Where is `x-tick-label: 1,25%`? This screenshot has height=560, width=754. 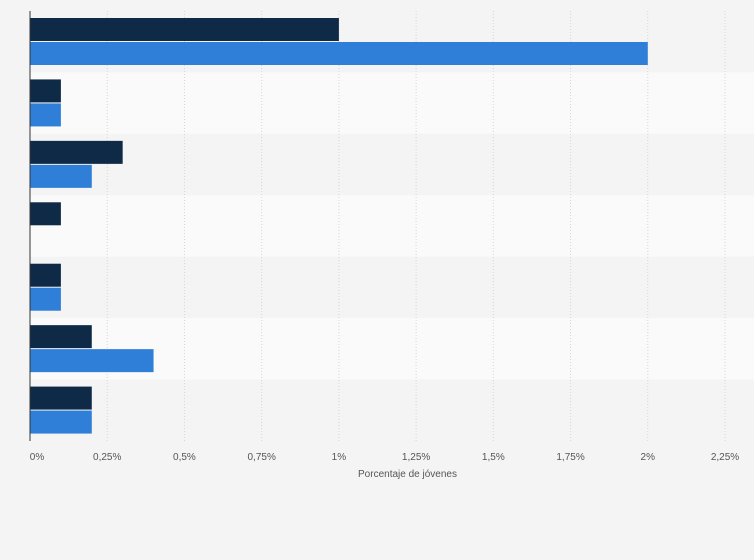 x-tick-label: 1,25% is located at coordinates (416, 457).